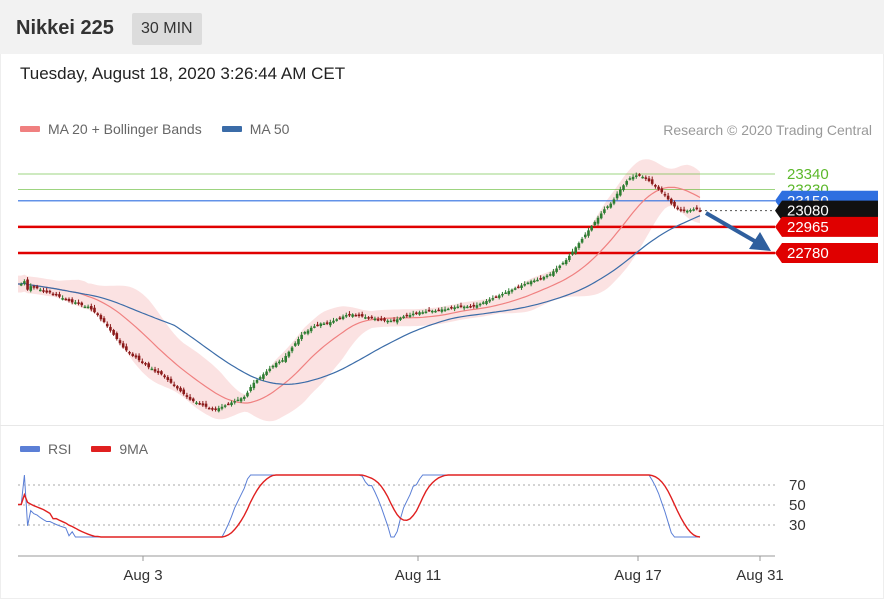 The width and height of the screenshot is (884, 600). I want to click on rsi-level-label-70: 70, so click(797, 485).